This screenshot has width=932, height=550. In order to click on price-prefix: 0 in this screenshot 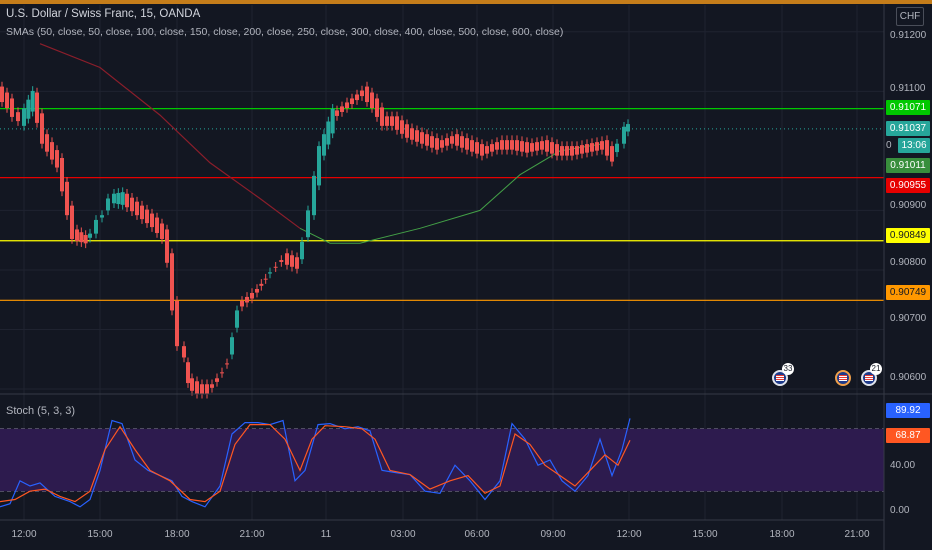, I will do `click(891, 145)`.